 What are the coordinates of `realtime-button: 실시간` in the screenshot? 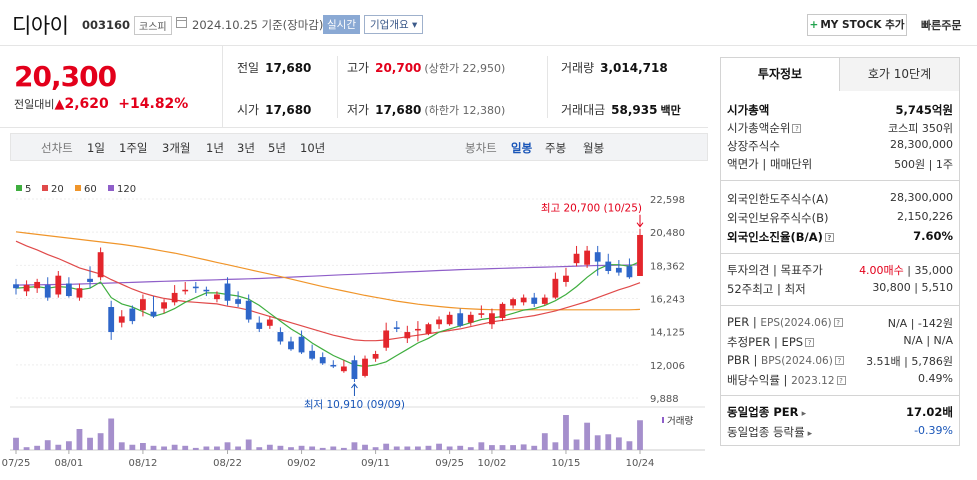 It's located at (341, 24).